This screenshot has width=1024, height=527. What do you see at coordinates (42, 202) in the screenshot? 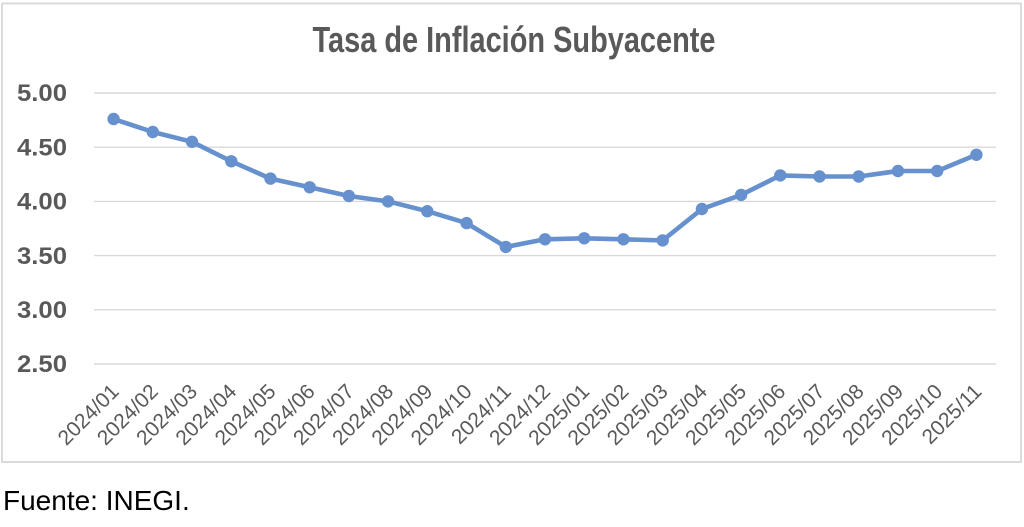
I see `svg-text: 4.00` at bounding box center [42, 202].